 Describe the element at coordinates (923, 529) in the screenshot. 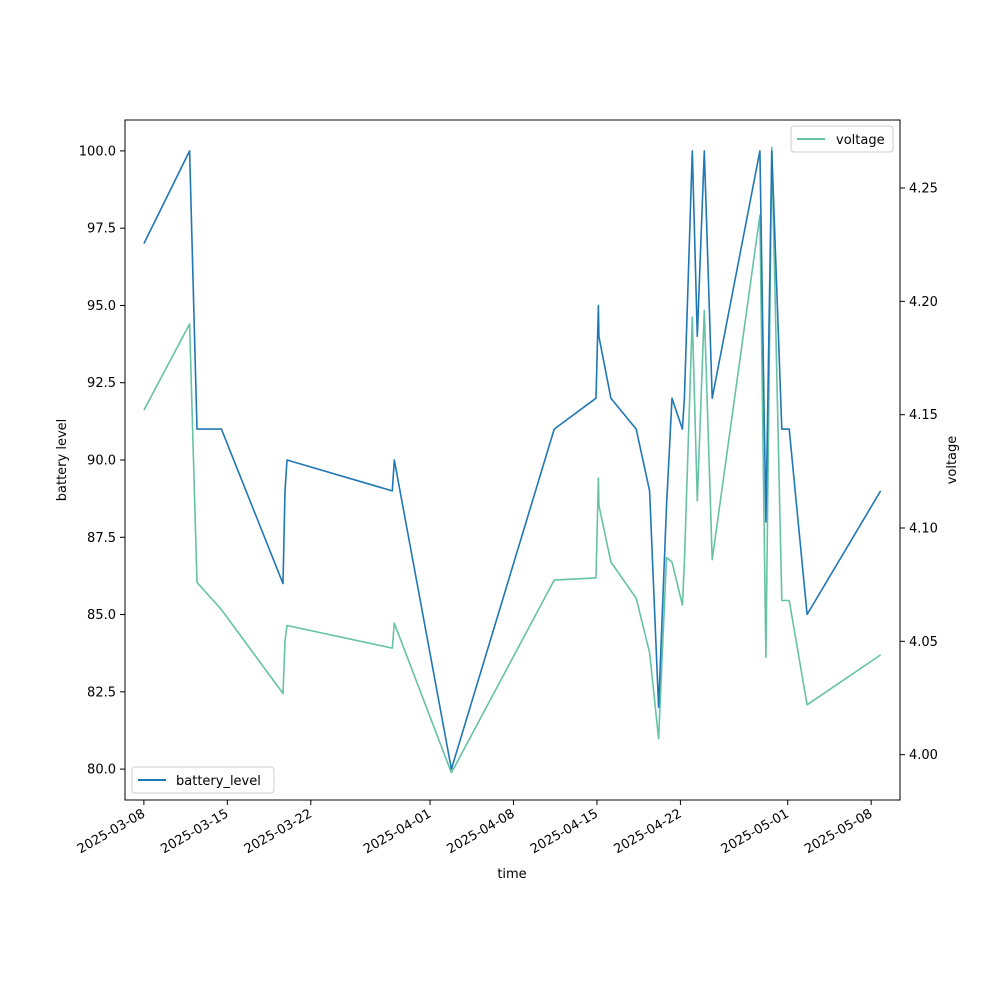

I see `y2-tick-label: 4.10` at that location.